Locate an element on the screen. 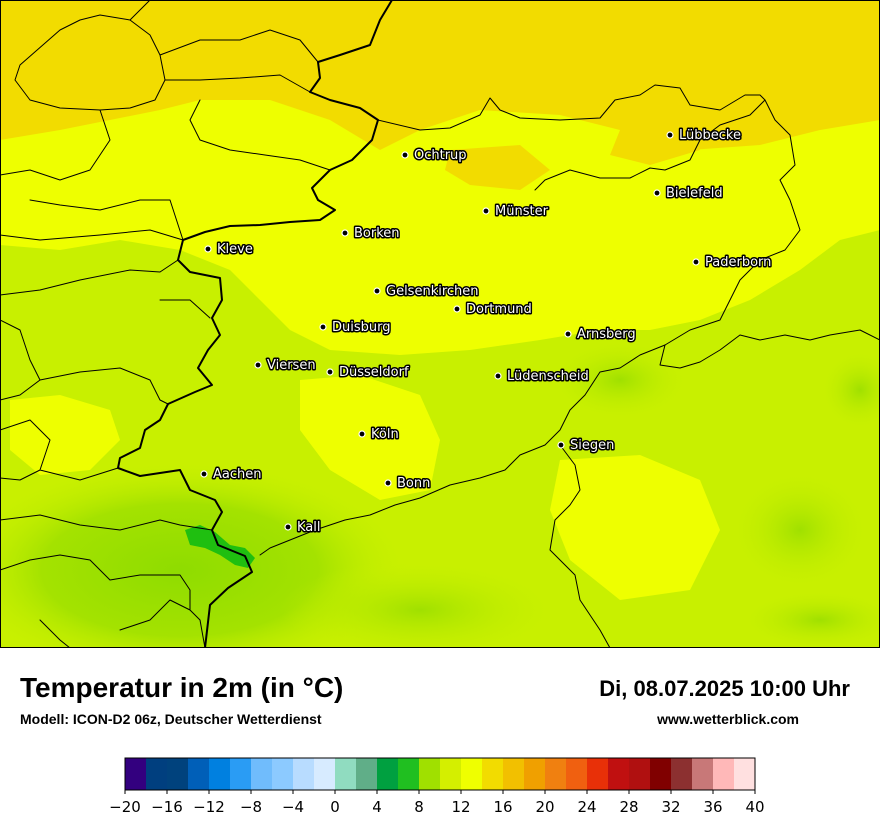 This screenshot has height=830, width=880. city-duisburg: Duisburg is located at coordinates (355, 328).